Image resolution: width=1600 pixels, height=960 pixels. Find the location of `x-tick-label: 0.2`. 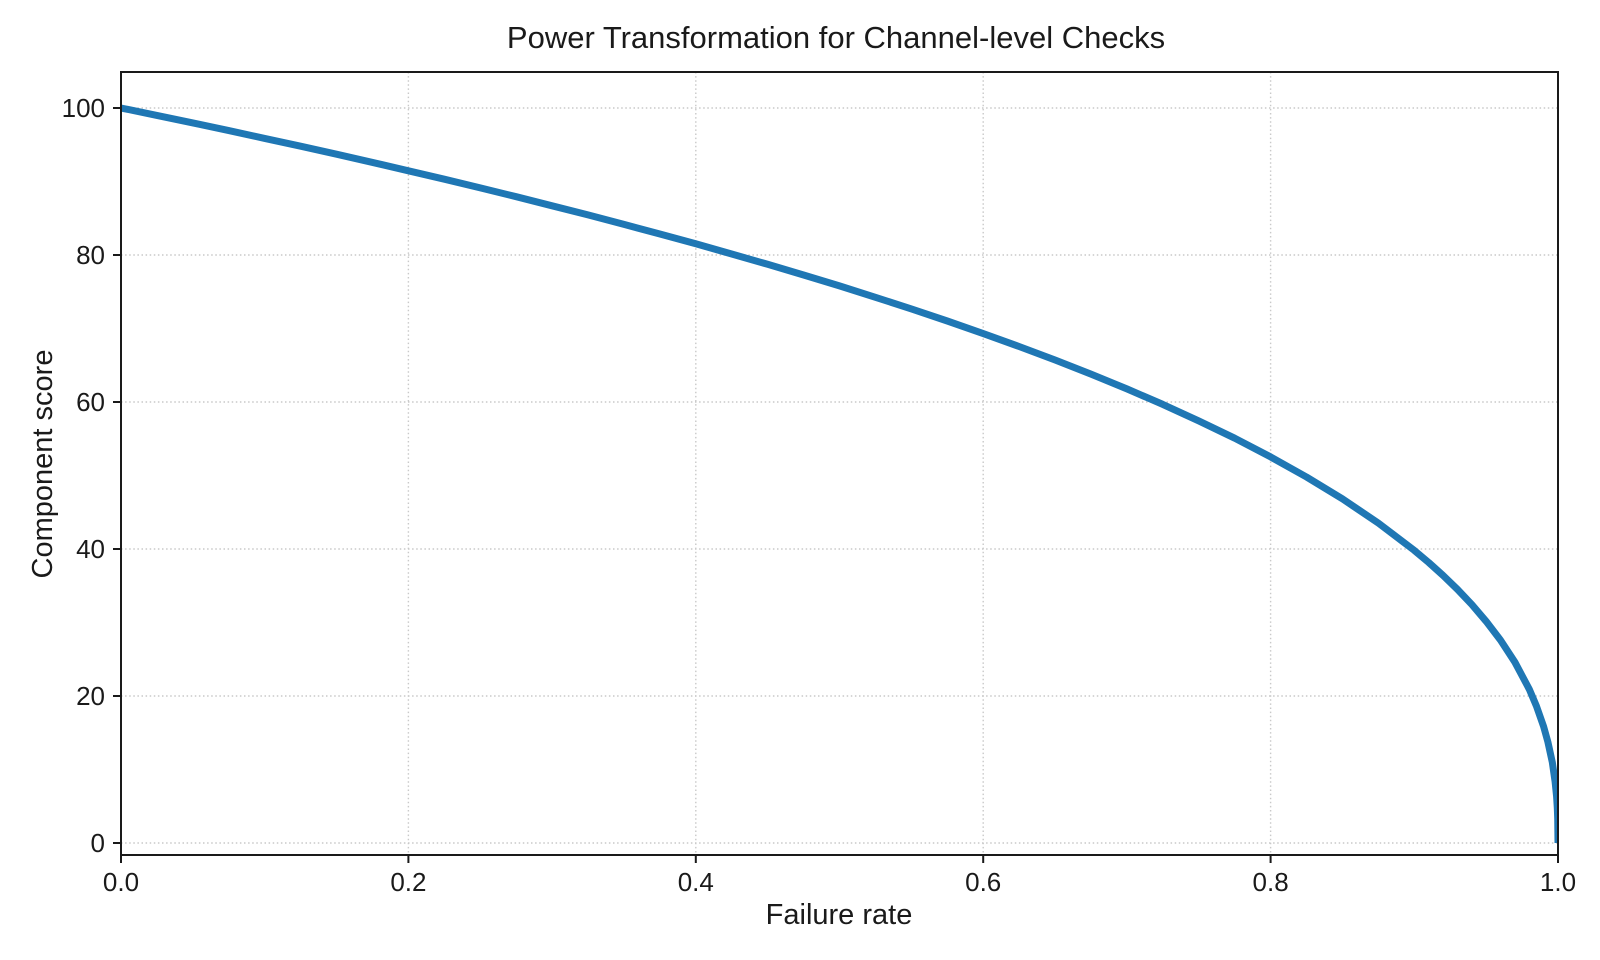

x-tick-label: 0.2 is located at coordinates (408, 882).